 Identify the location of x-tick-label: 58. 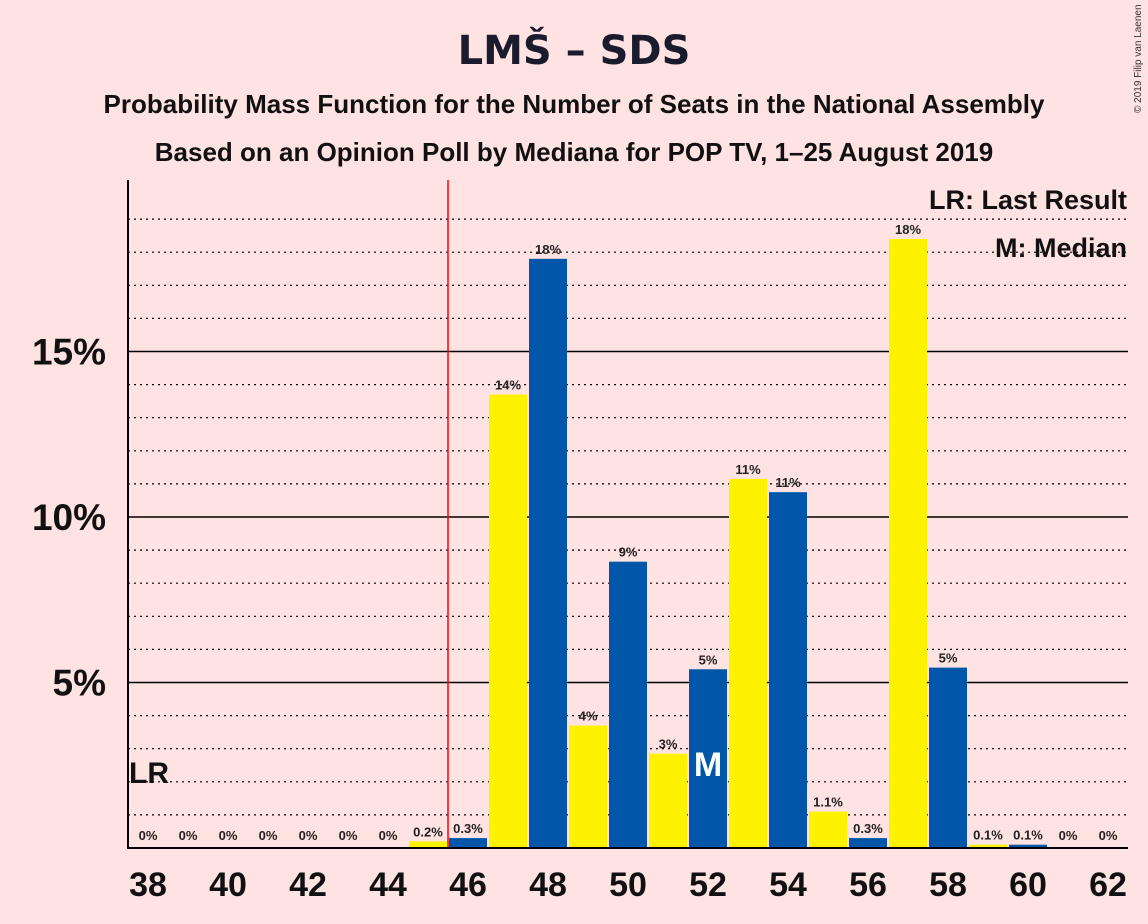
(948, 885).